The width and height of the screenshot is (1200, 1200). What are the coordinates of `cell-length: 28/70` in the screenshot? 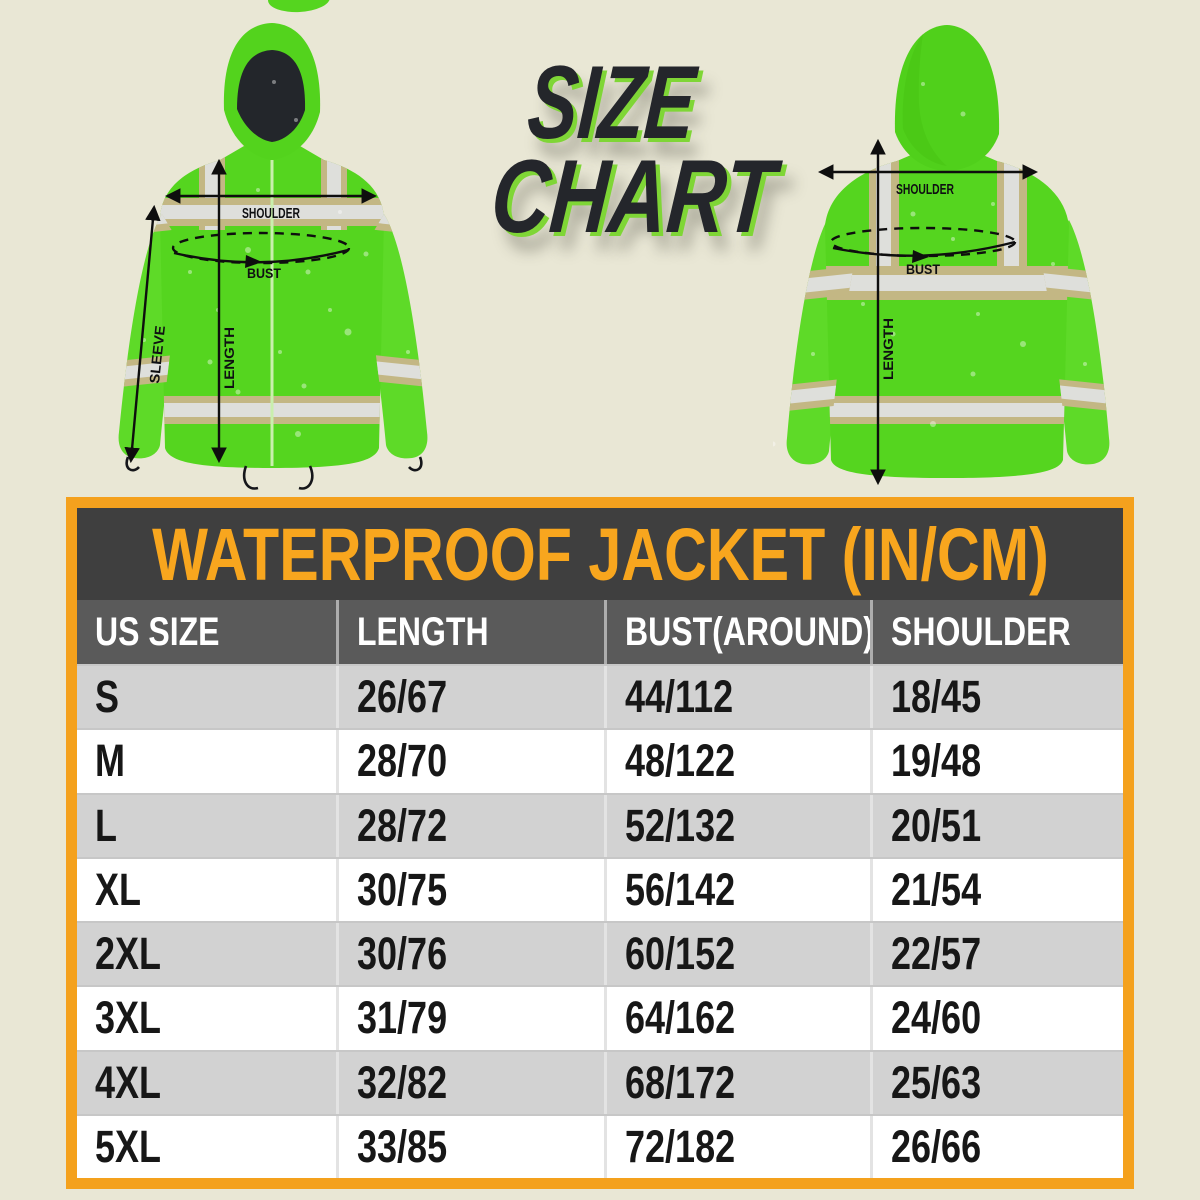 It's located at (470, 761).